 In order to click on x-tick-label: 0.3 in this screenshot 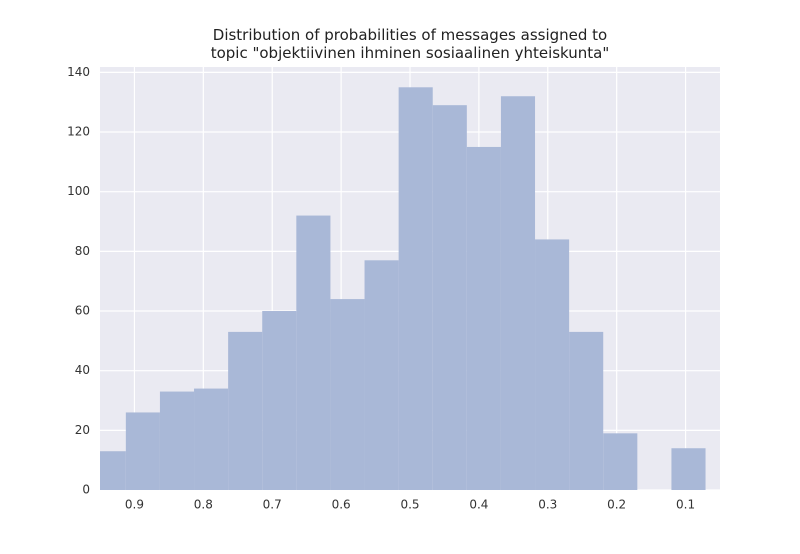, I will do `click(547, 505)`.